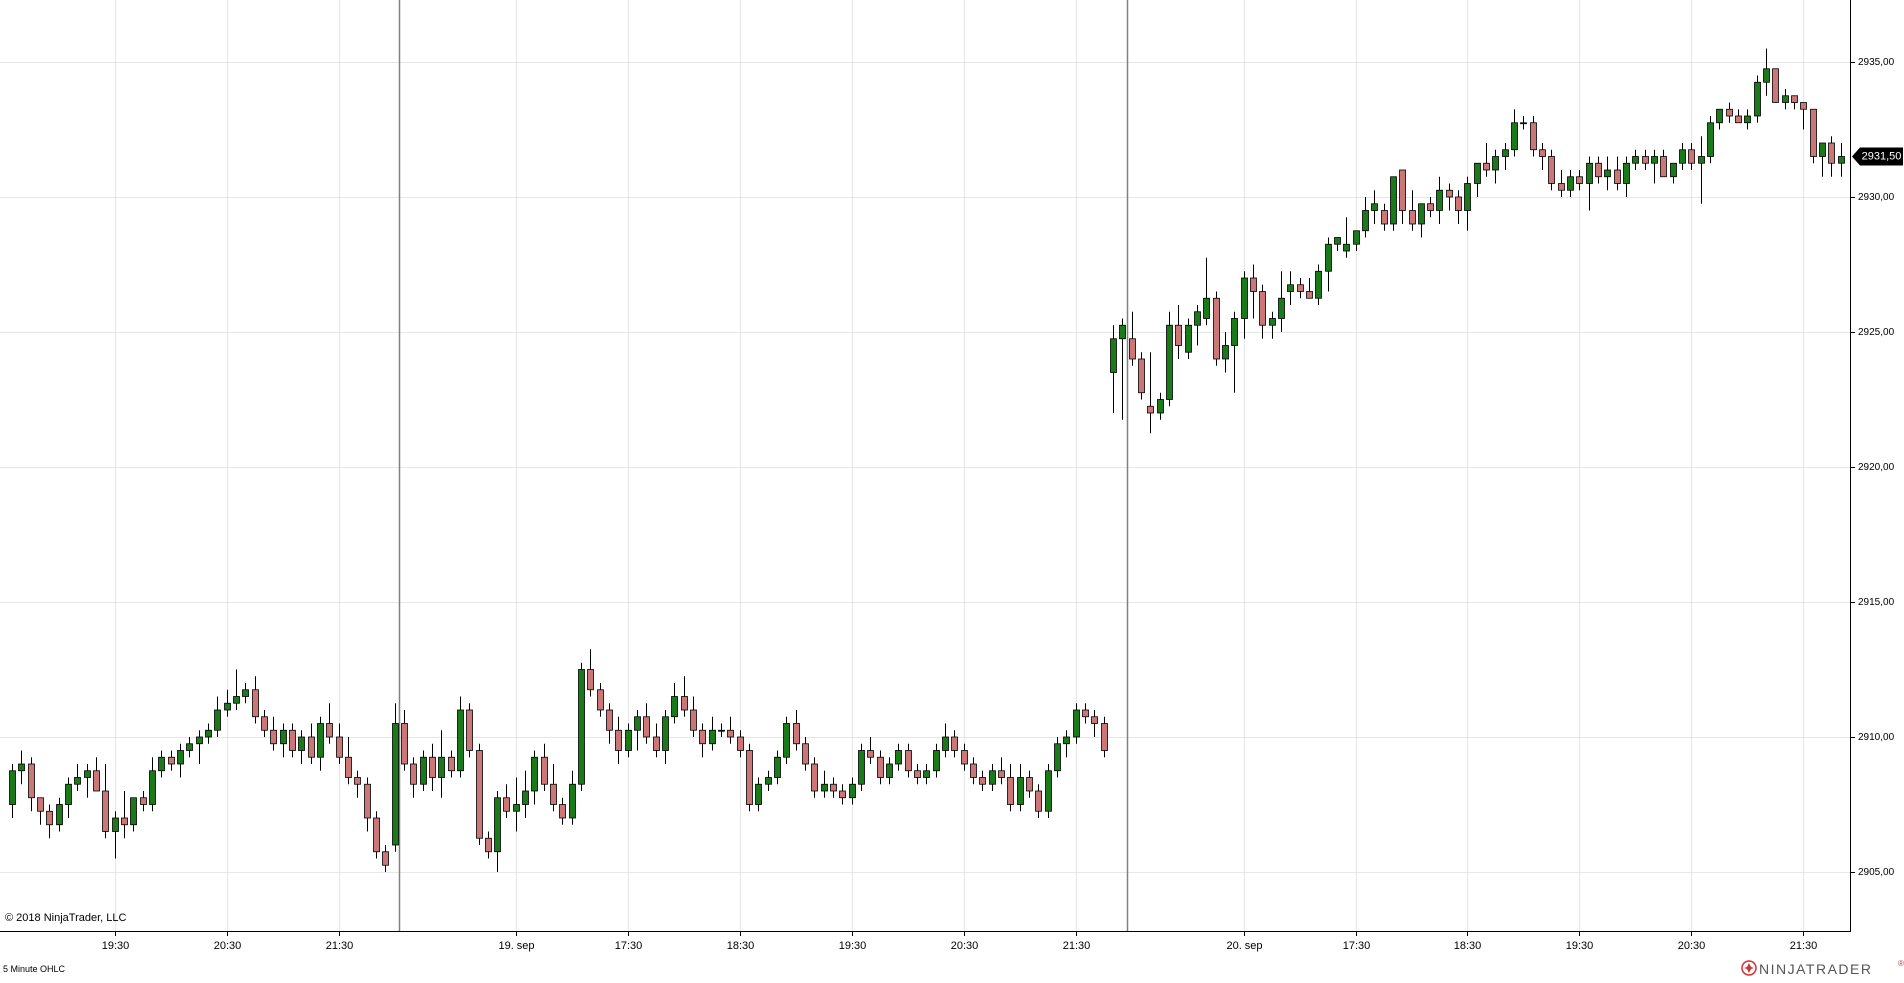 This screenshot has width=1904, height=983. Describe the element at coordinates (1077, 946) in the screenshot. I see `x-tick-label: 21:30` at that location.